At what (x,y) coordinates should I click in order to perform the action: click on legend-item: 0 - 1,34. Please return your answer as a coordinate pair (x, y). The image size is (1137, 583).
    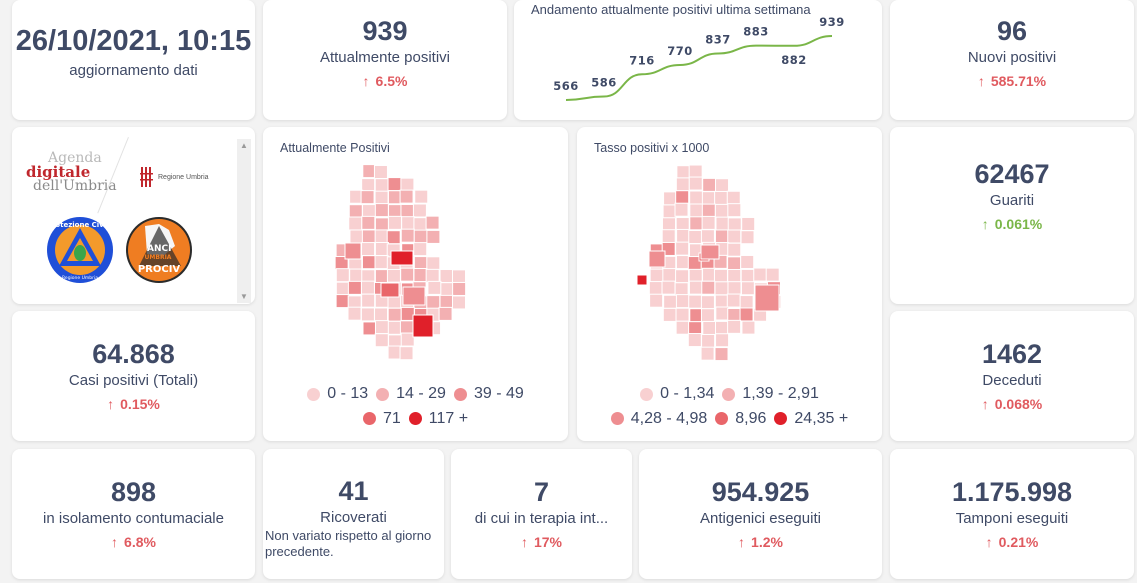
    Looking at the image, I should click on (677, 394).